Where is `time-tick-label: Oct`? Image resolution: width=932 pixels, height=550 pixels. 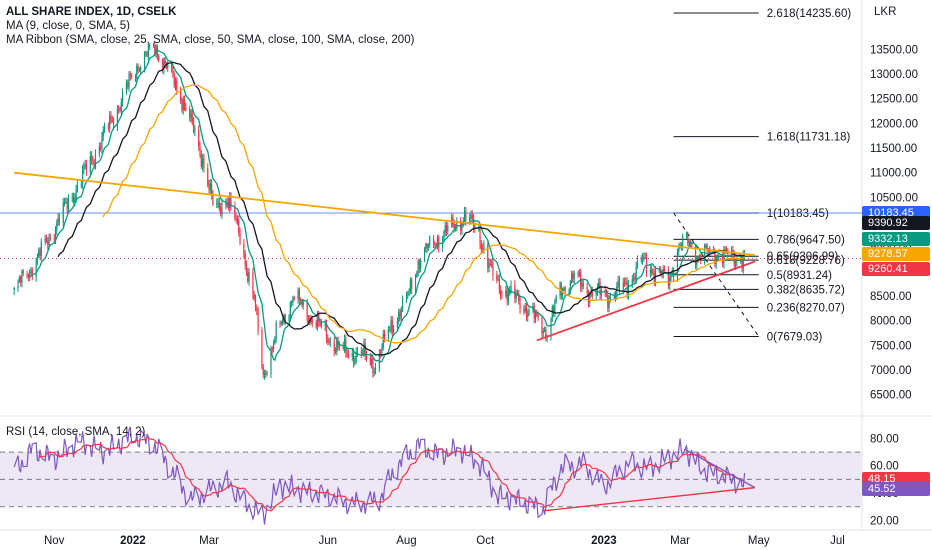 time-tick-label: Oct is located at coordinates (485, 541).